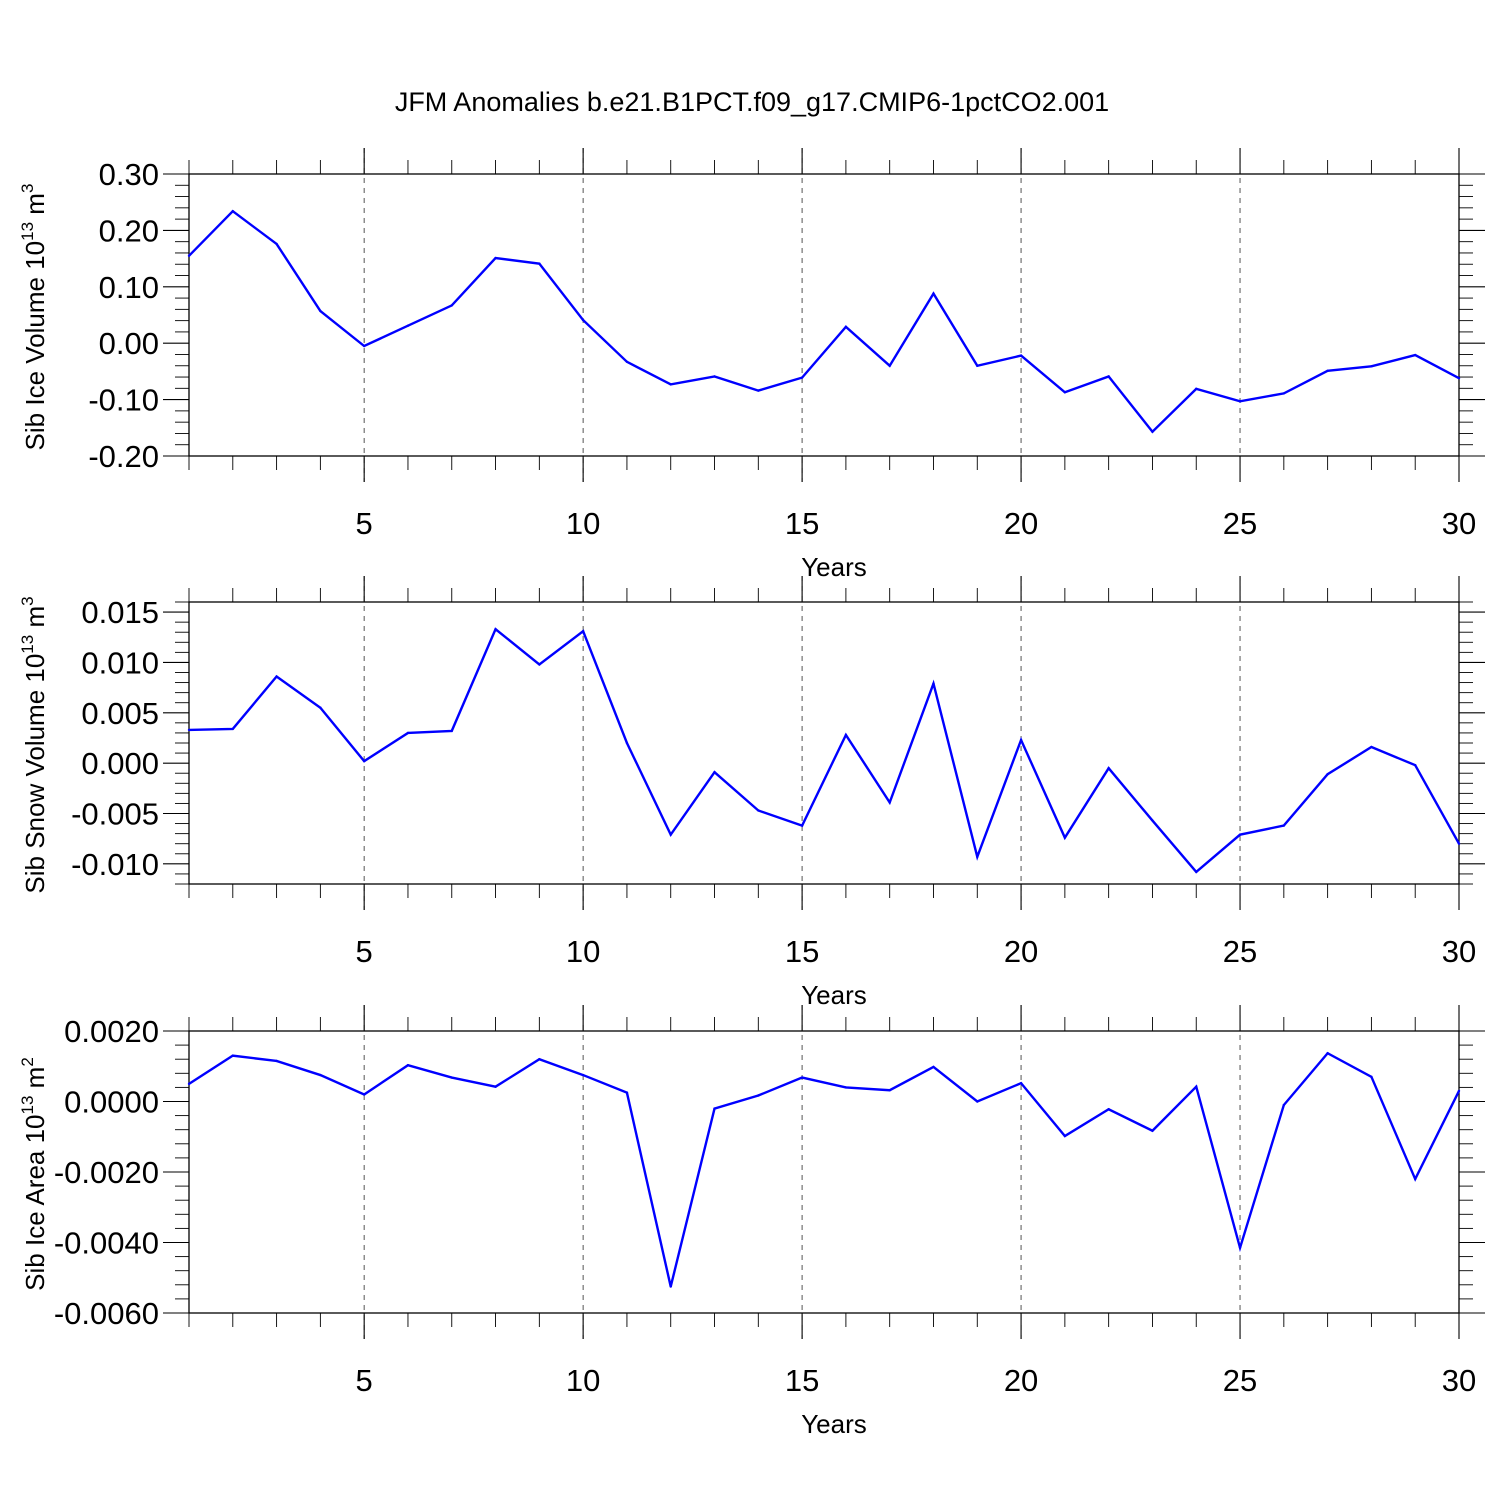  Describe the element at coordinates (35, 360) in the screenshot. I see `y-axis-title-text: Sib Ice Volume` at that location.